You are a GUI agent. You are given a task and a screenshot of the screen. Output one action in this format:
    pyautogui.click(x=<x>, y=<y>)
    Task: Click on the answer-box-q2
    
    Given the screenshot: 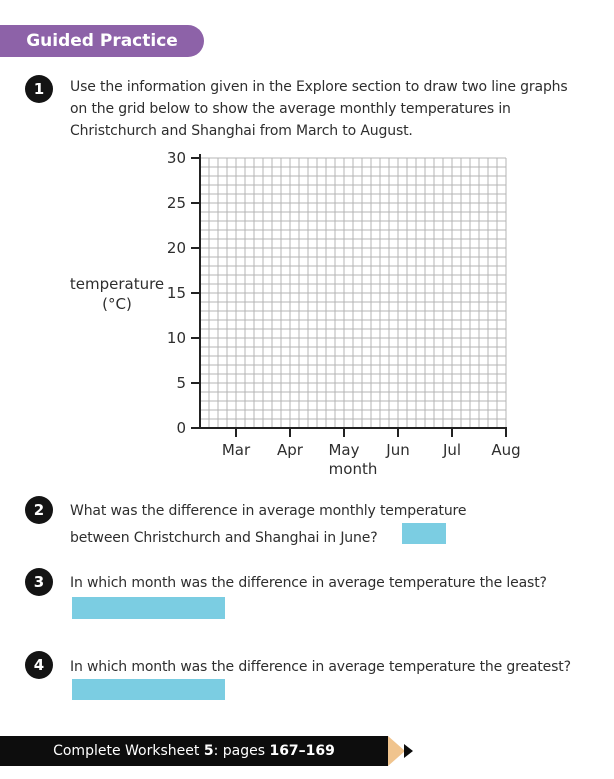 What is the action you would take?
    pyautogui.click(x=424, y=533)
    